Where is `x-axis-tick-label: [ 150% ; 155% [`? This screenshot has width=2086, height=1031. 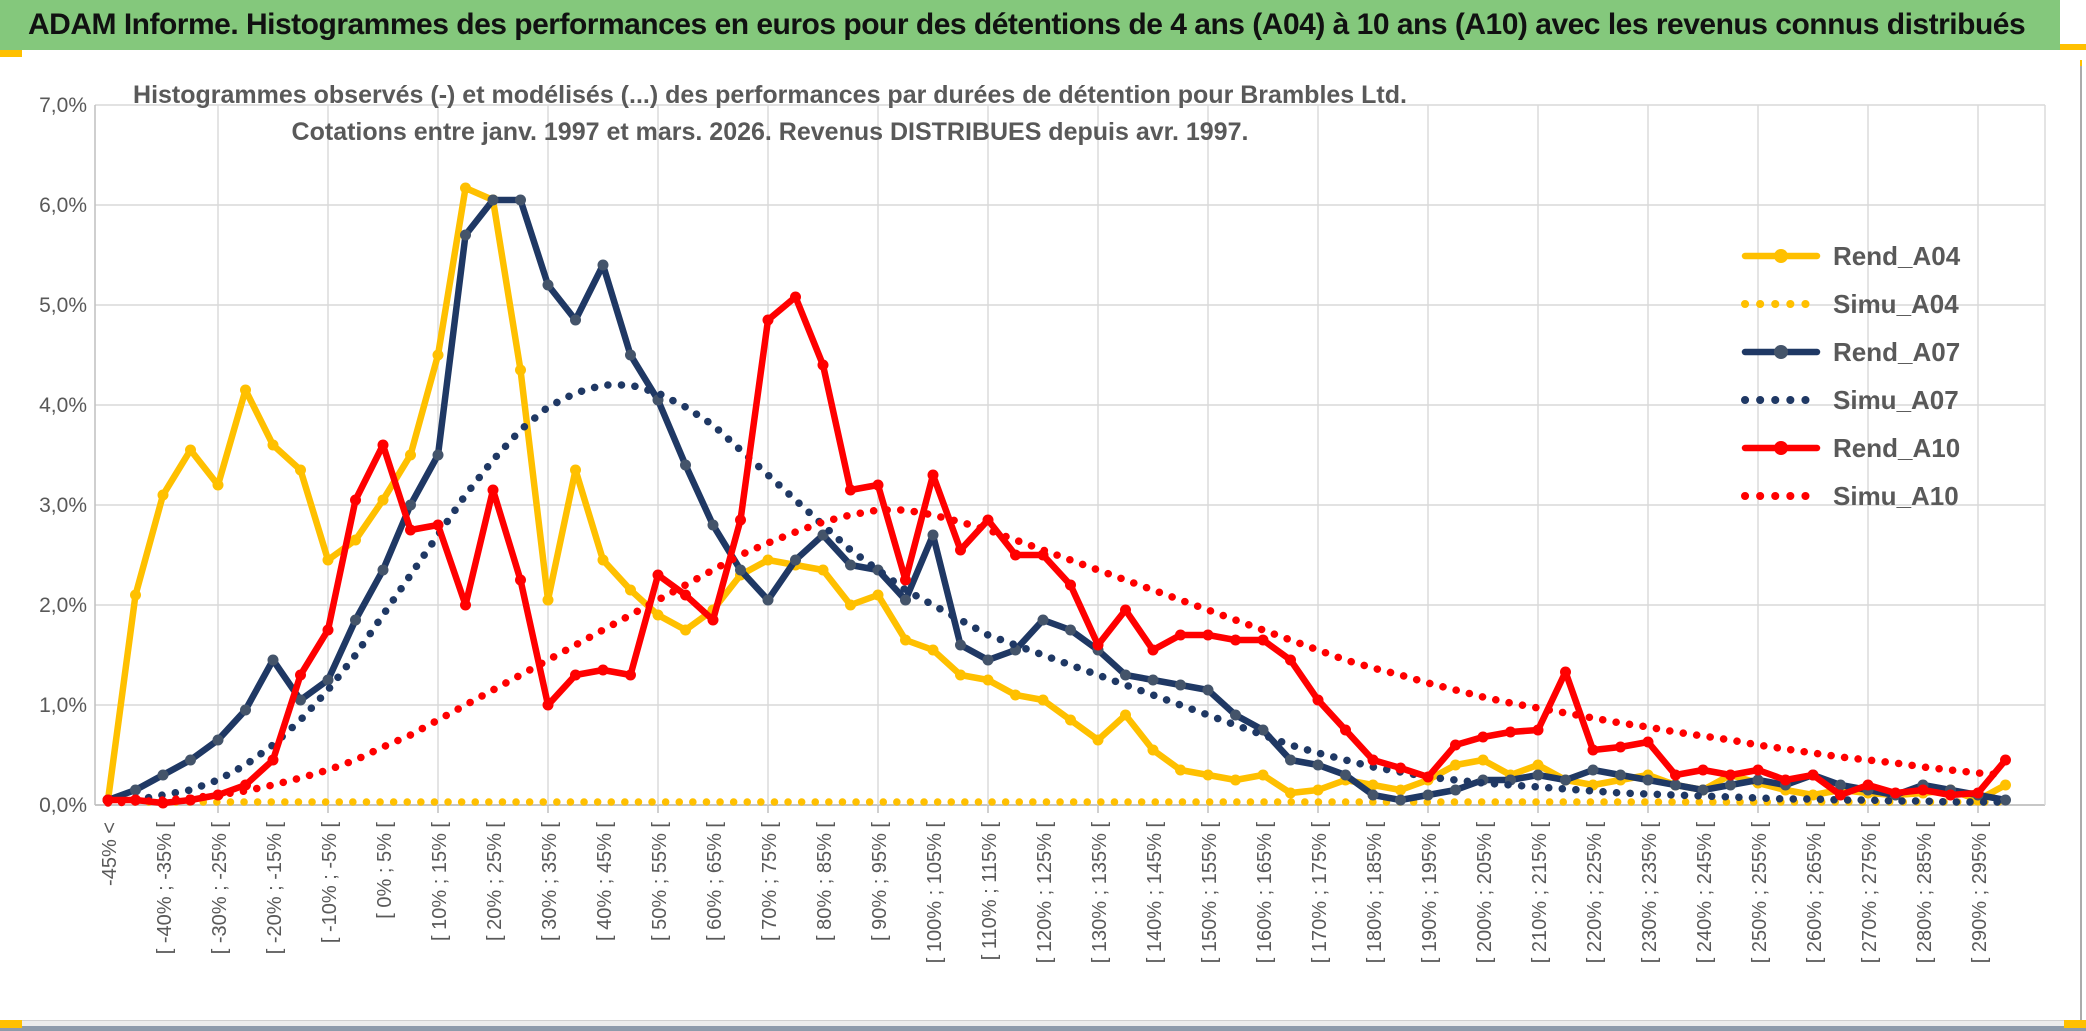 x-axis-tick-label: [ 150% ; 155% [ is located at coordinates (1210, 893).